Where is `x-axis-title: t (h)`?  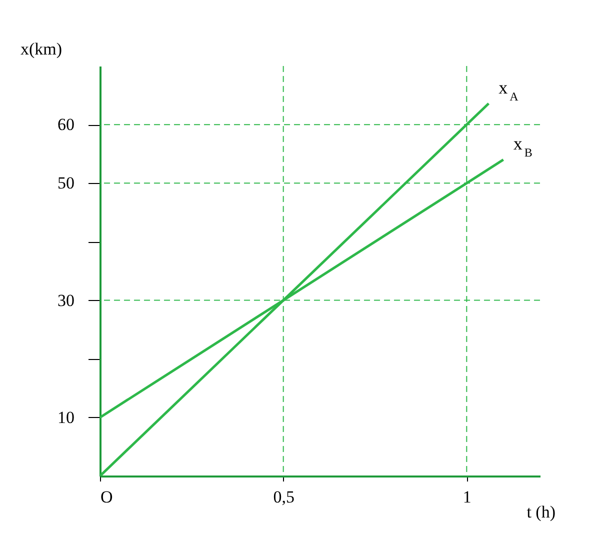
x-axis-title: t (h) is located at coordinates (541, 512).